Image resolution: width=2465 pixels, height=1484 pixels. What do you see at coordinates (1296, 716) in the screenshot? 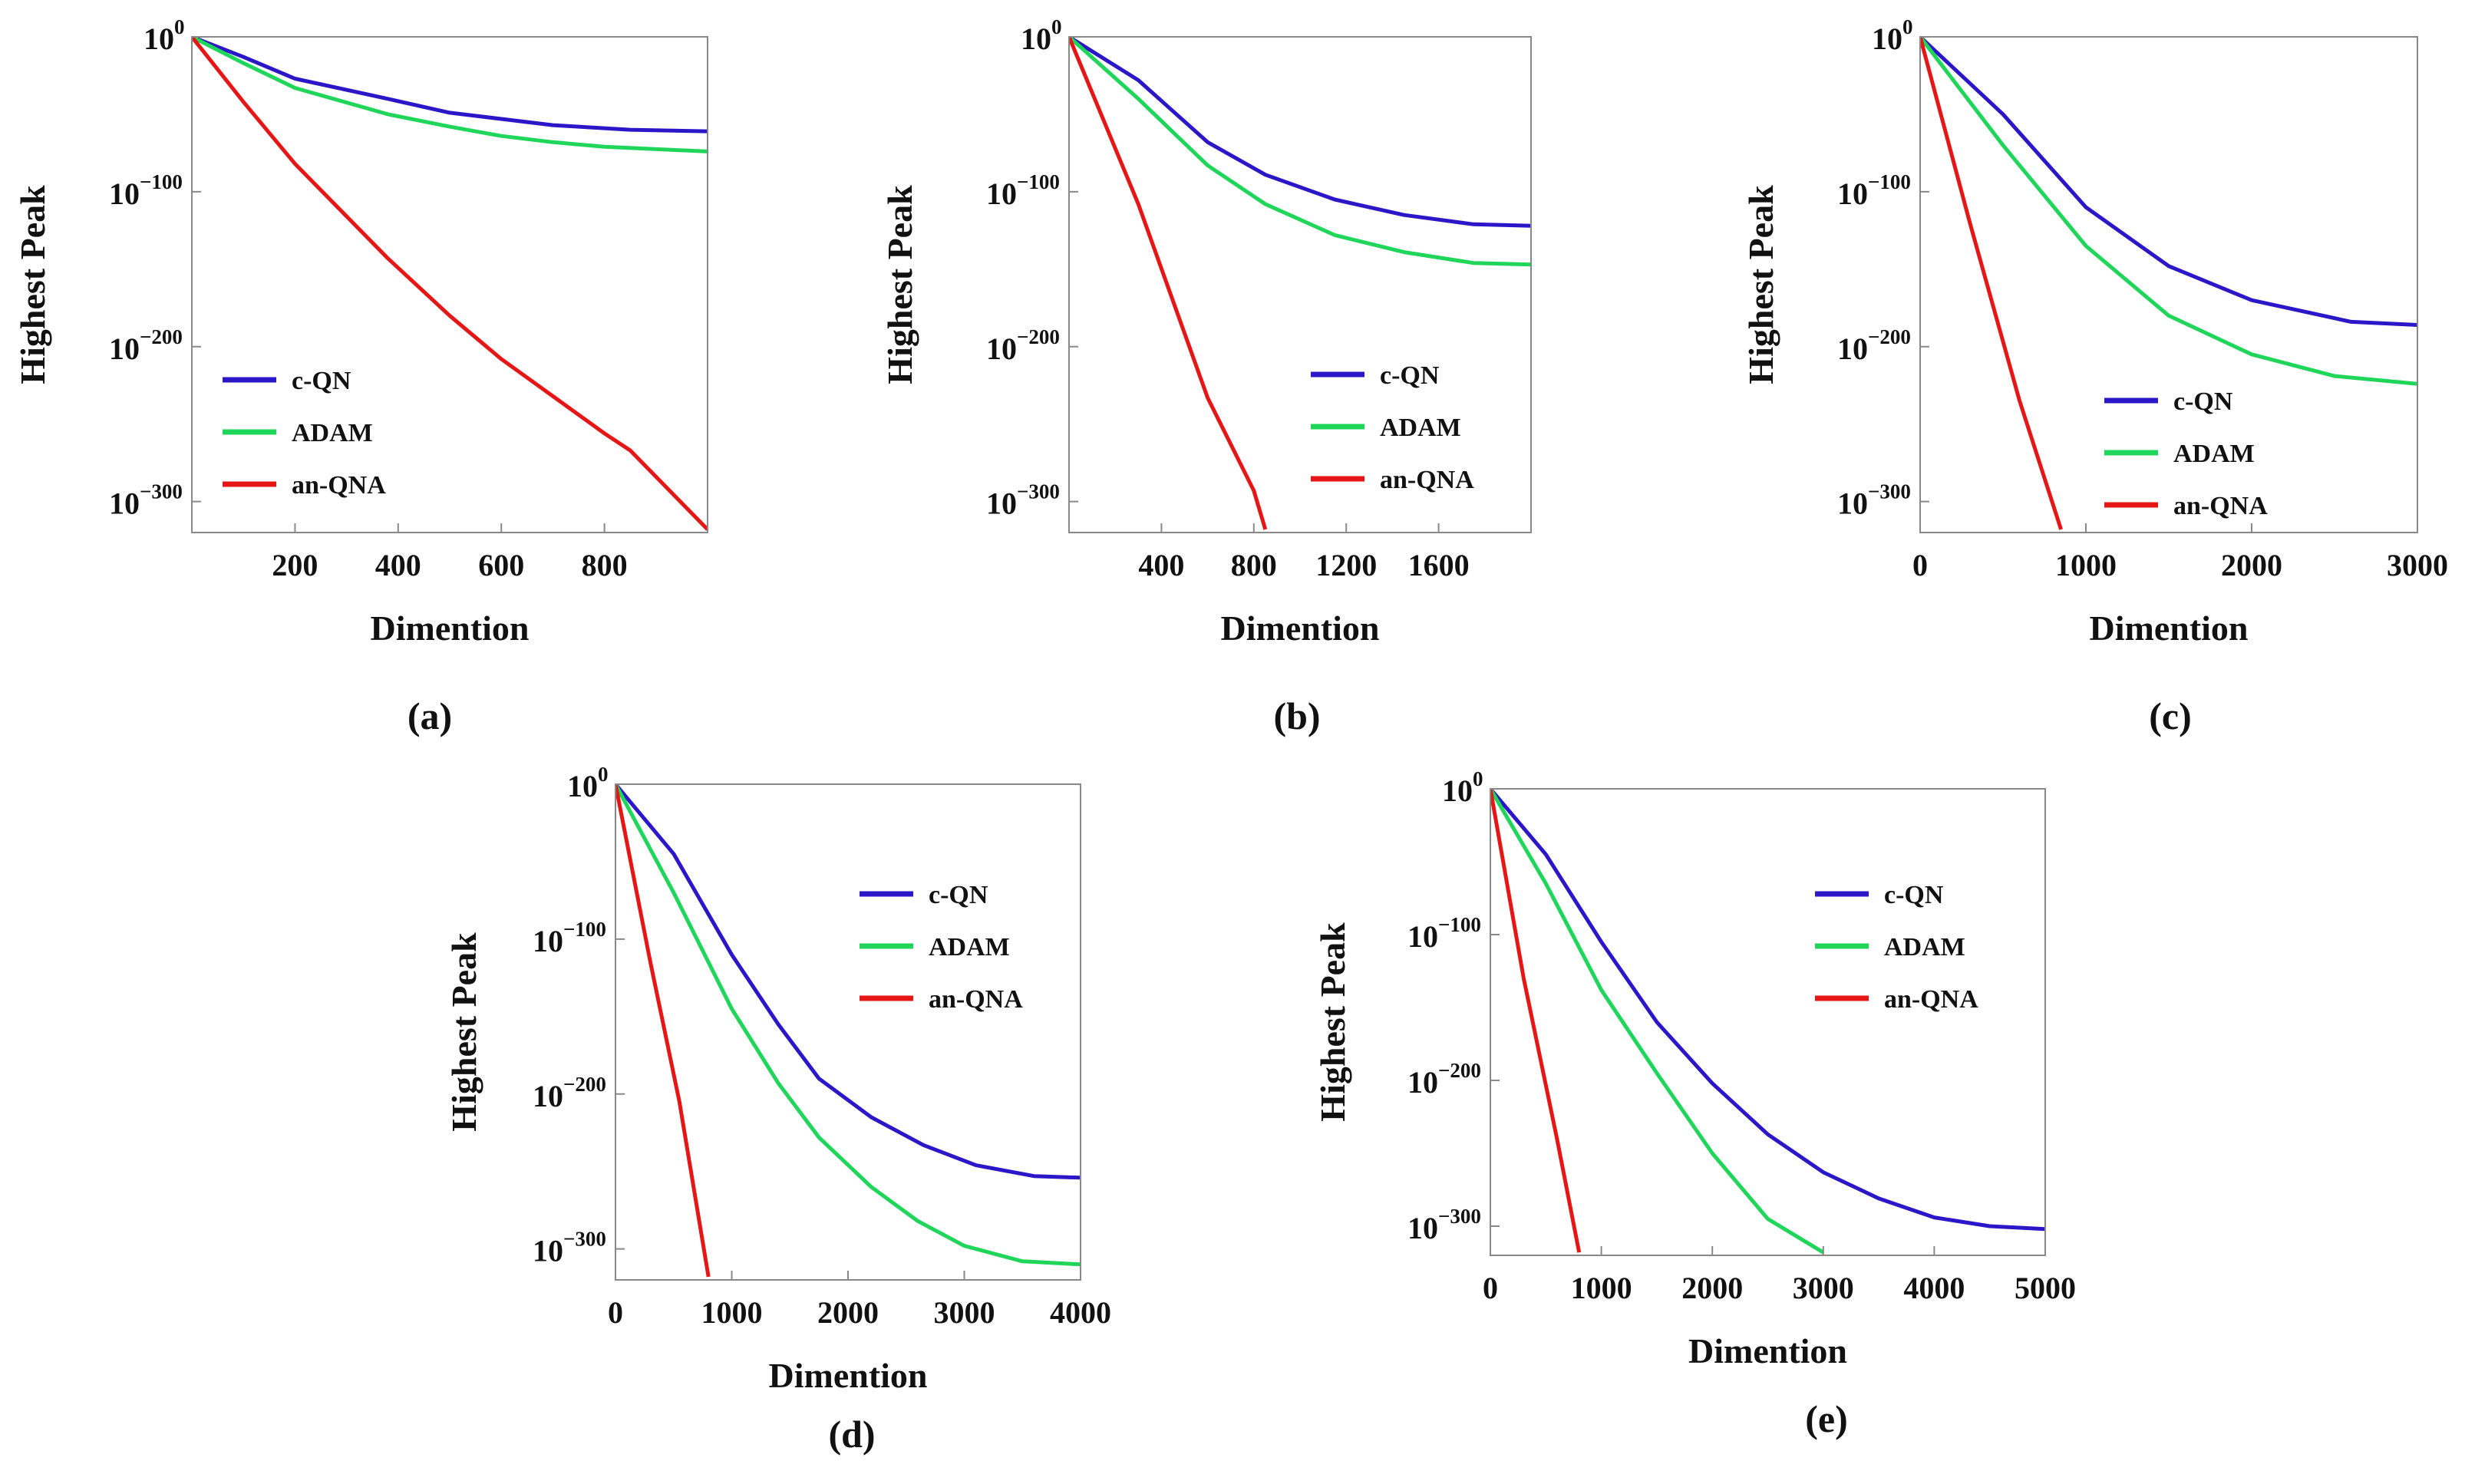
I see `panel-label: (b)` at bounding box center [1296, 716].